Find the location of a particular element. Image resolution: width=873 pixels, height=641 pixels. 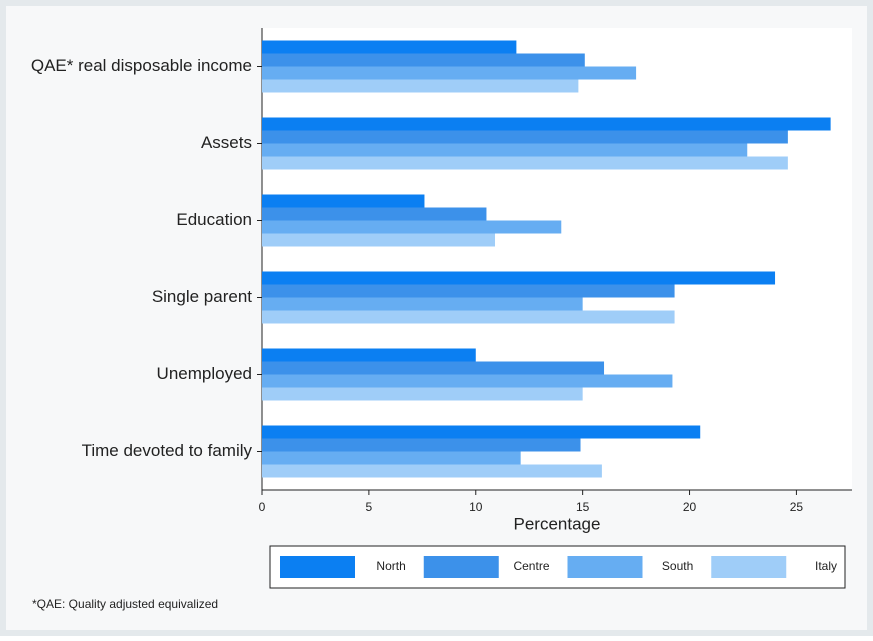

y-tick-label: Time devoted to family is located at coordinates (167, 450).